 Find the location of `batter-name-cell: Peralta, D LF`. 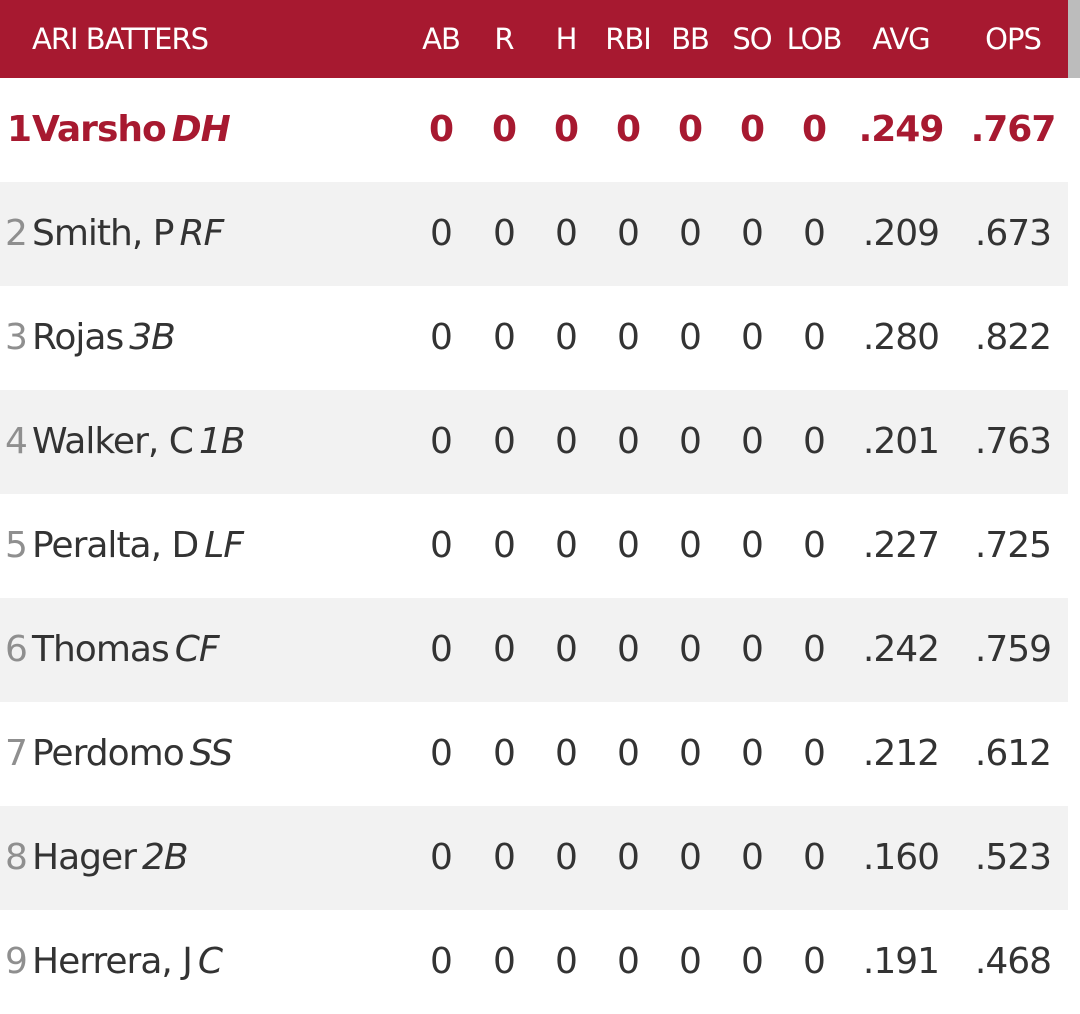

batter-name-cell: Peralta, D LF is located at coordinates (138, 546).